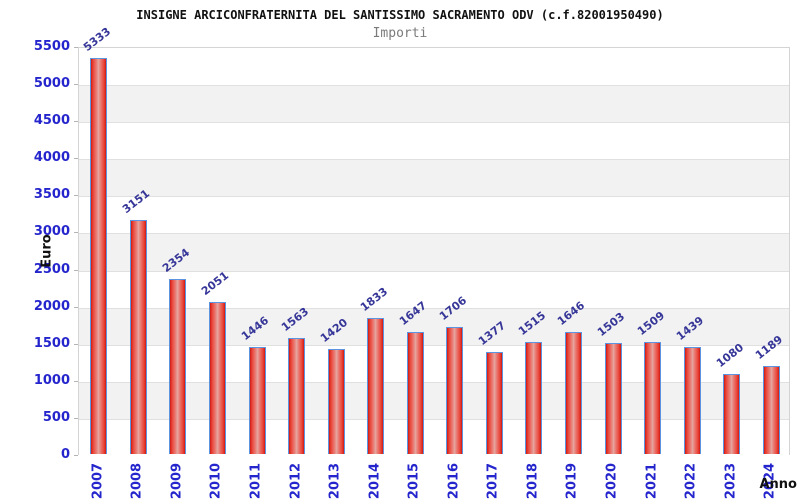  I want to click on bar-2019, so click(573, 392).